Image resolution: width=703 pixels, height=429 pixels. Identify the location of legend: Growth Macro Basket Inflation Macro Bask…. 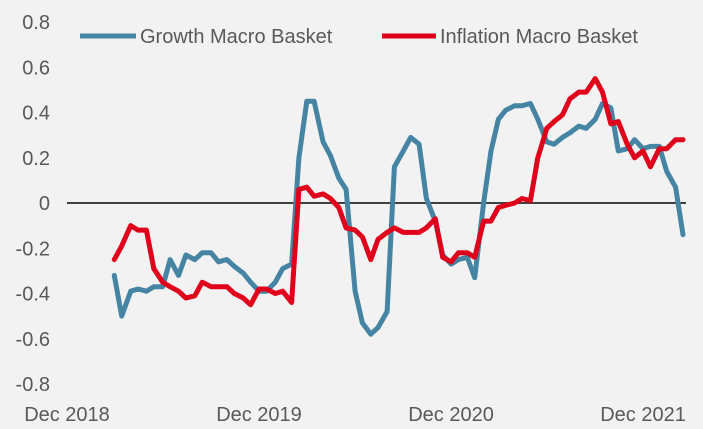
(359, 37).